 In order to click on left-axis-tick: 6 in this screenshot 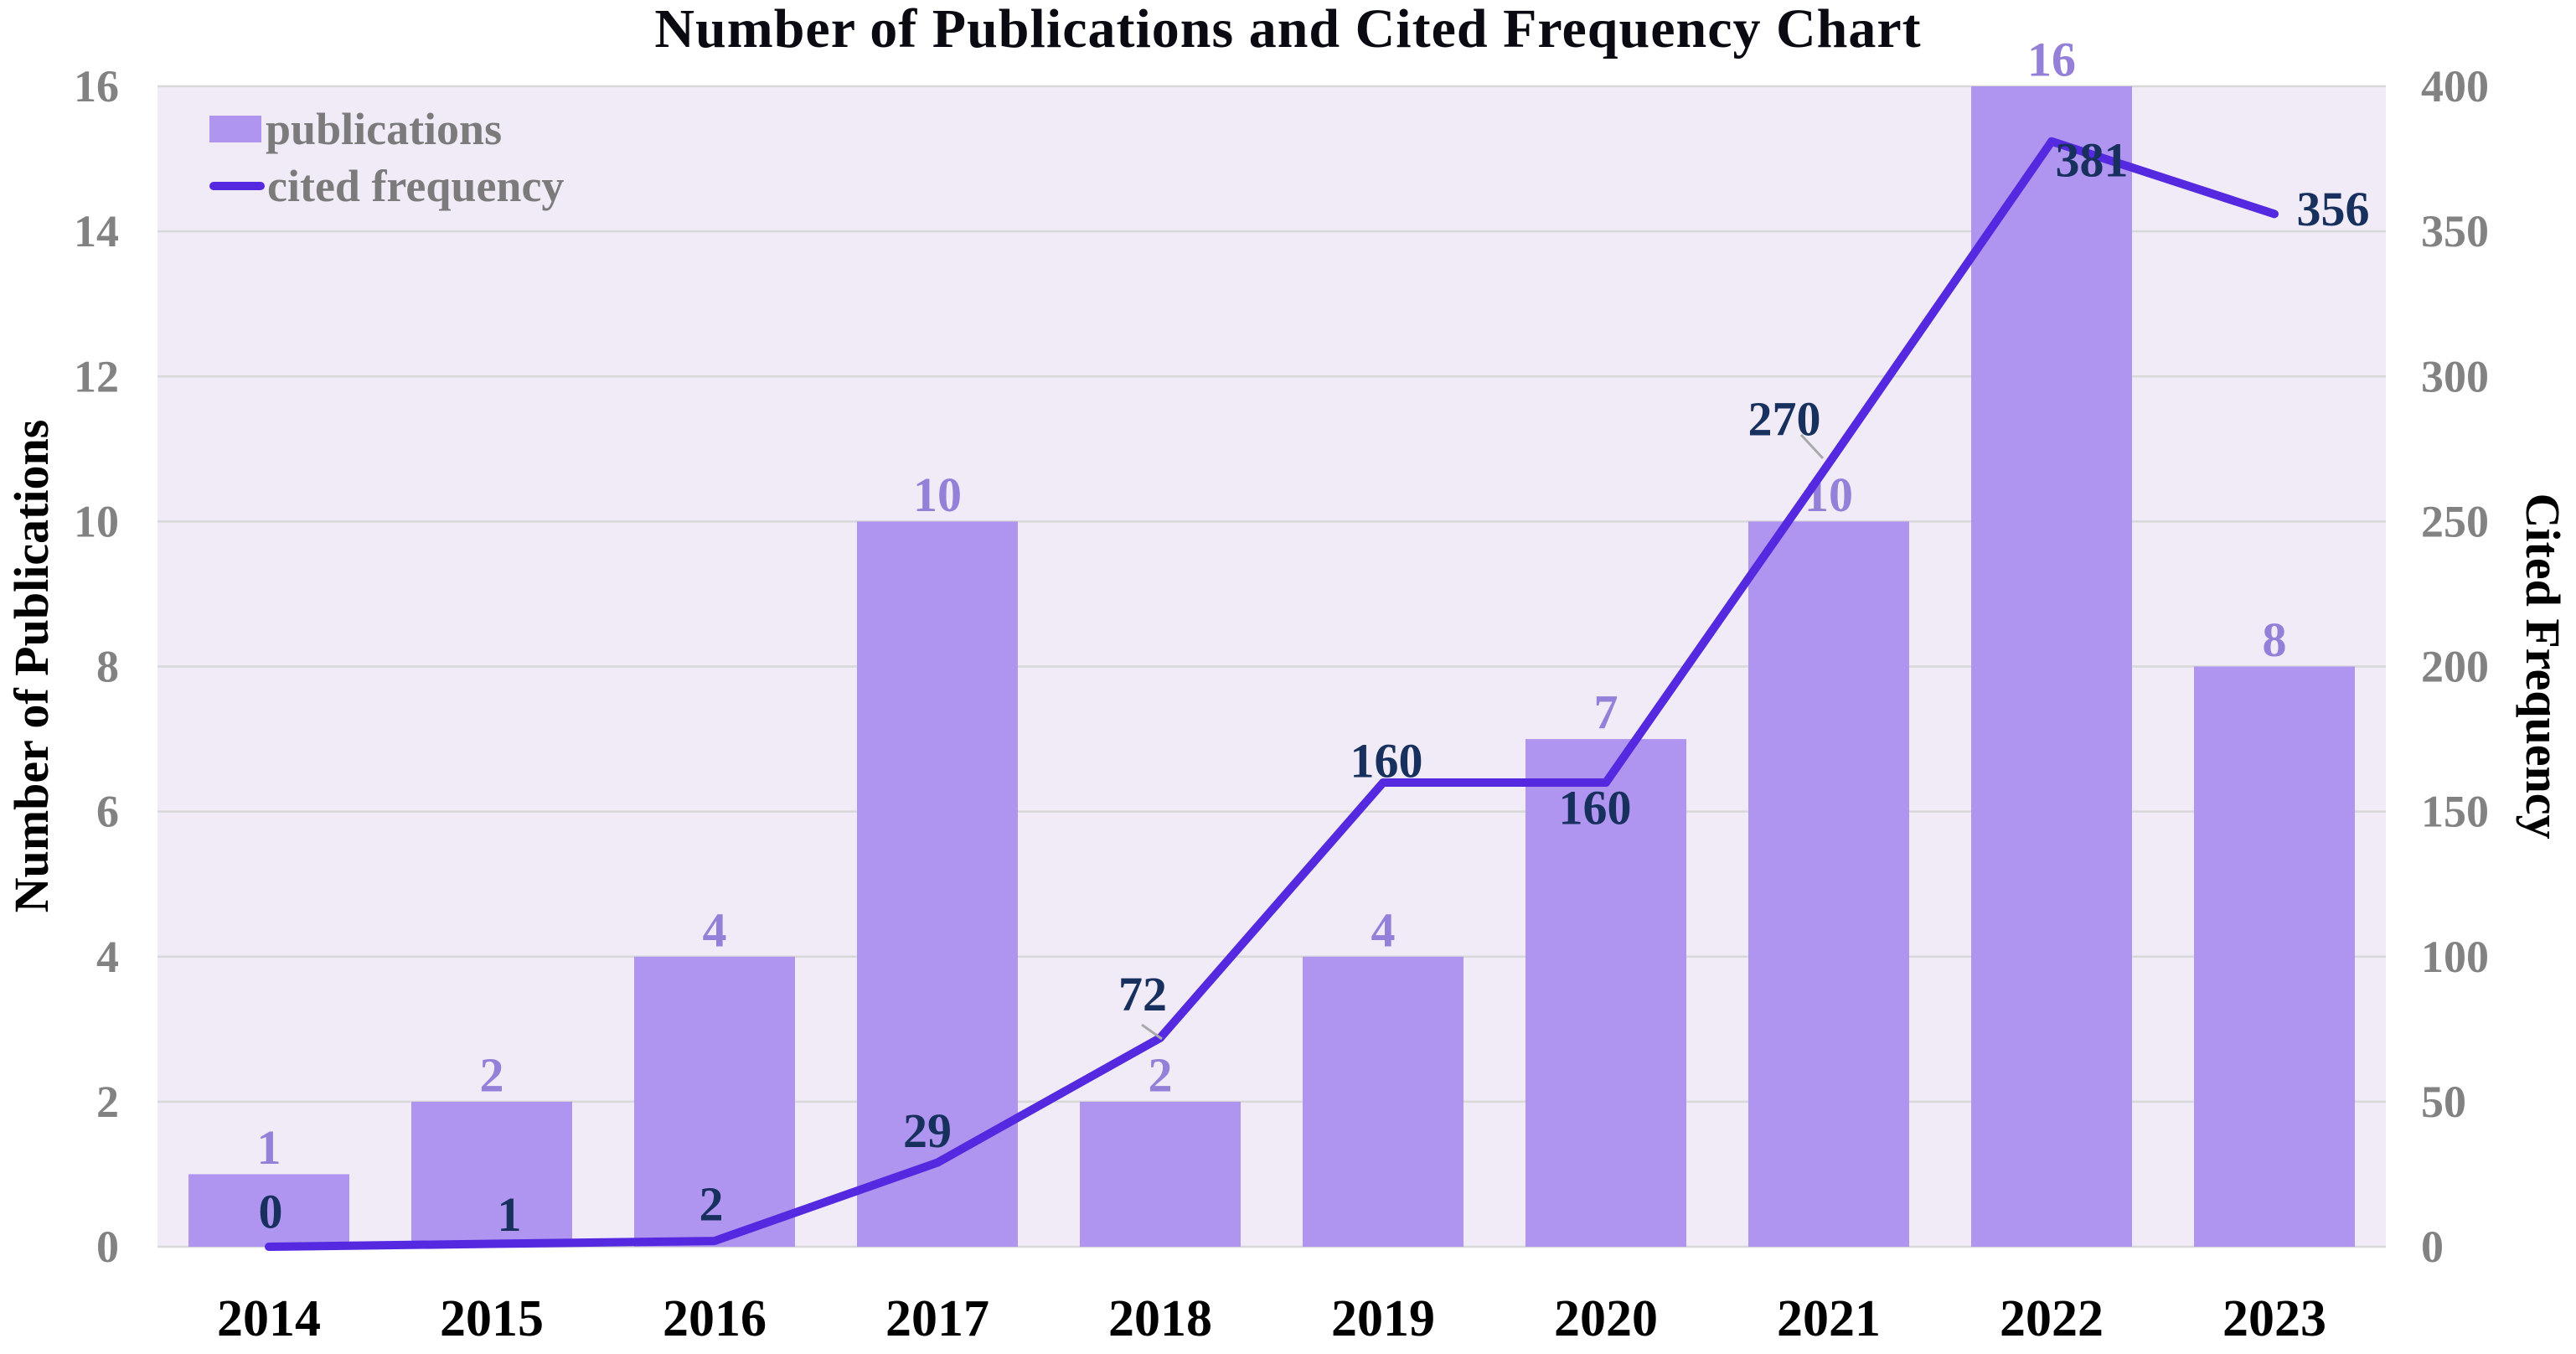, I will do `click(108, 812)`.